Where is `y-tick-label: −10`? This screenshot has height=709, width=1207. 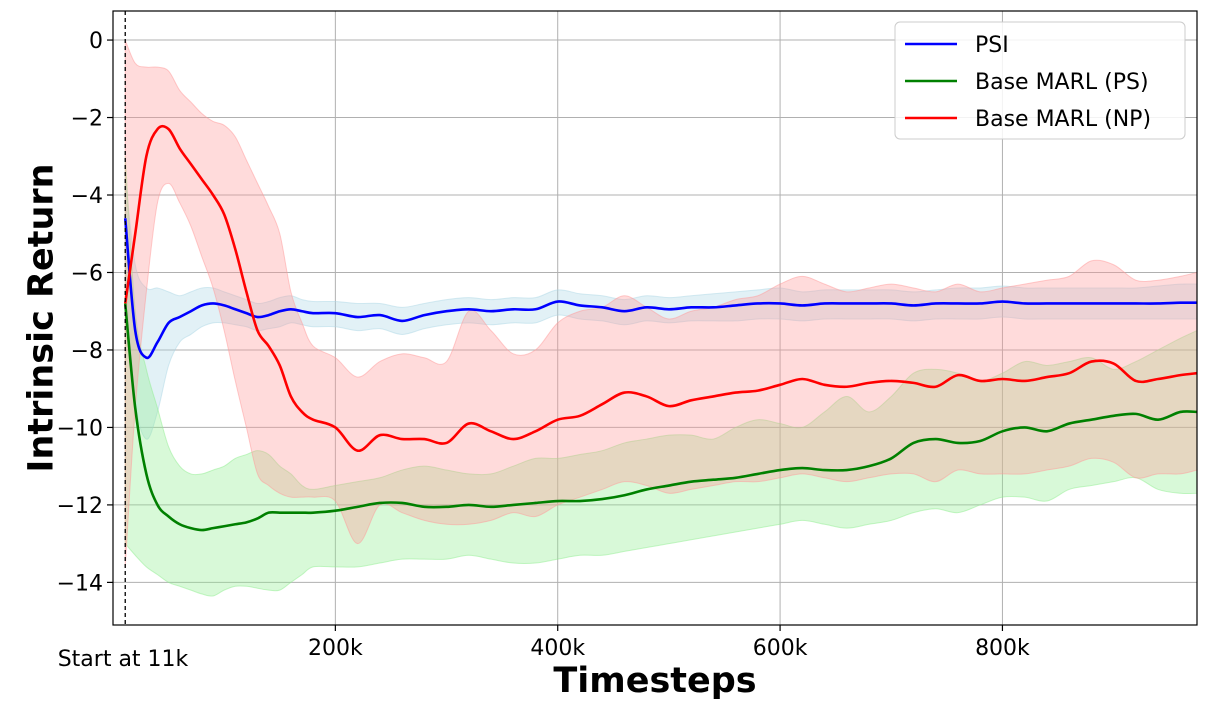 y-tick-label: −10 is located at coordinates (80, 428).